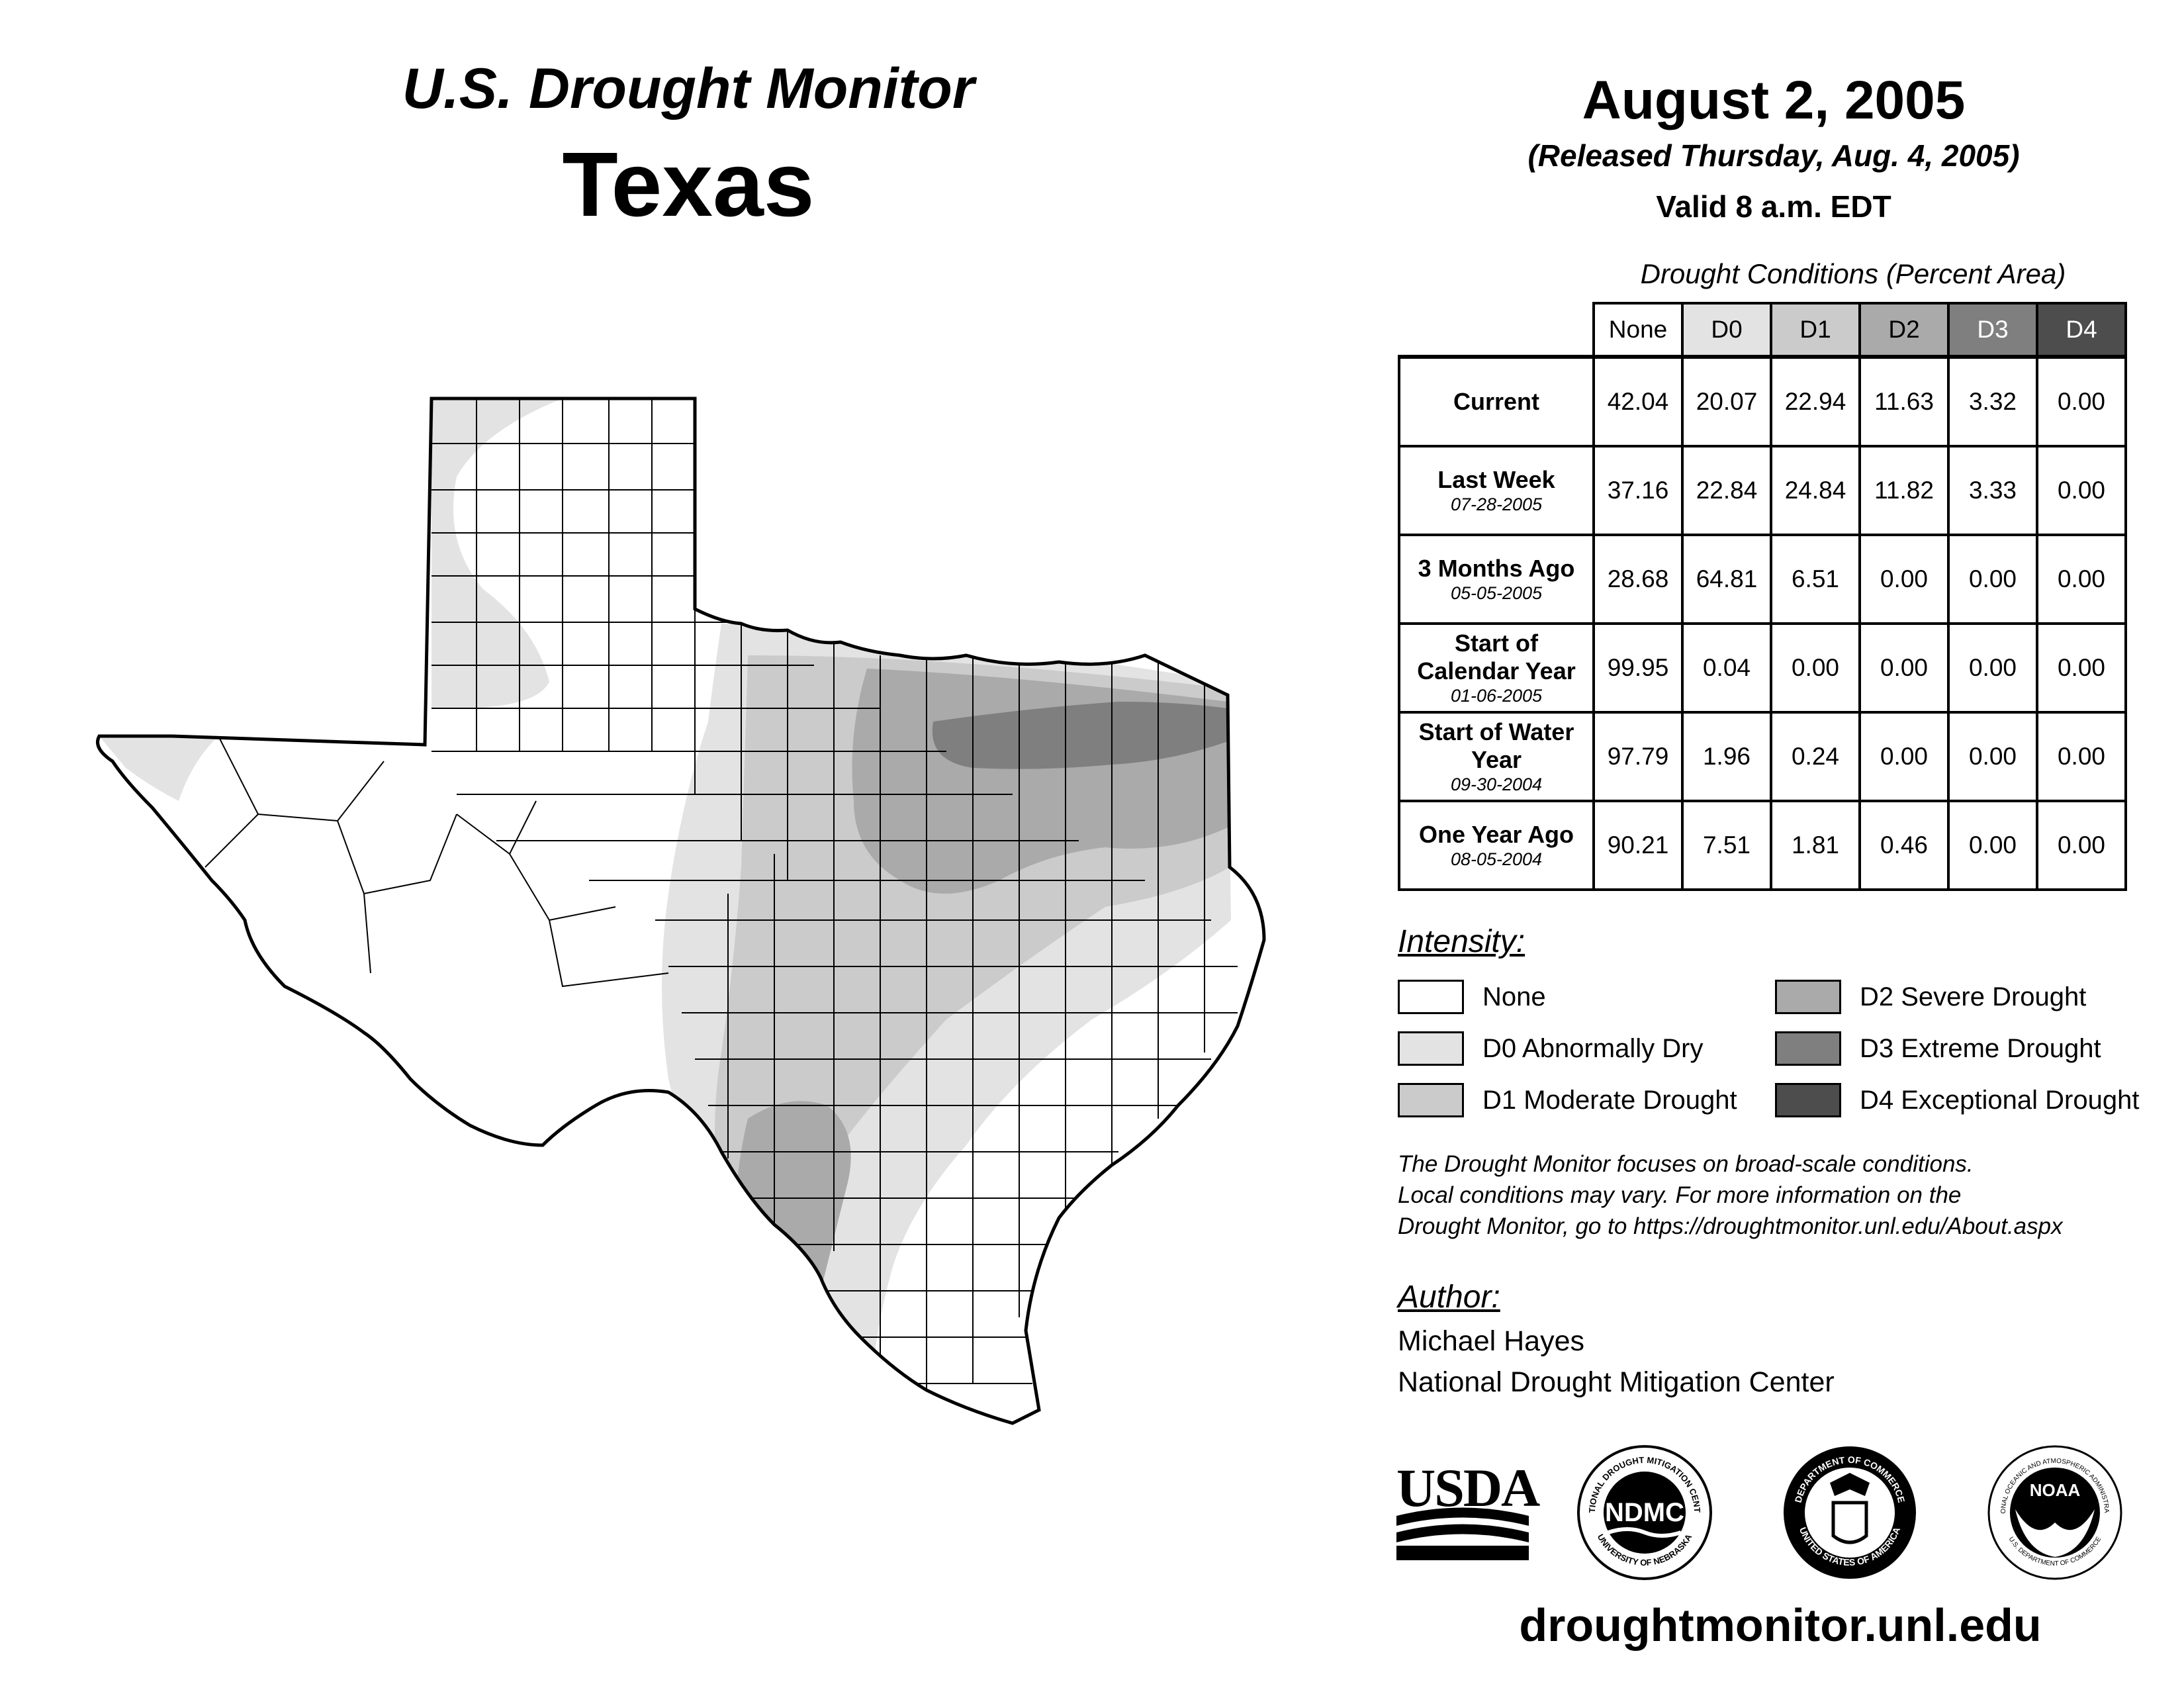 This screenshot has width=2184, height=1688. I want to click on table-title: Drought Conditions (Percent Area), so click(1853, 273).